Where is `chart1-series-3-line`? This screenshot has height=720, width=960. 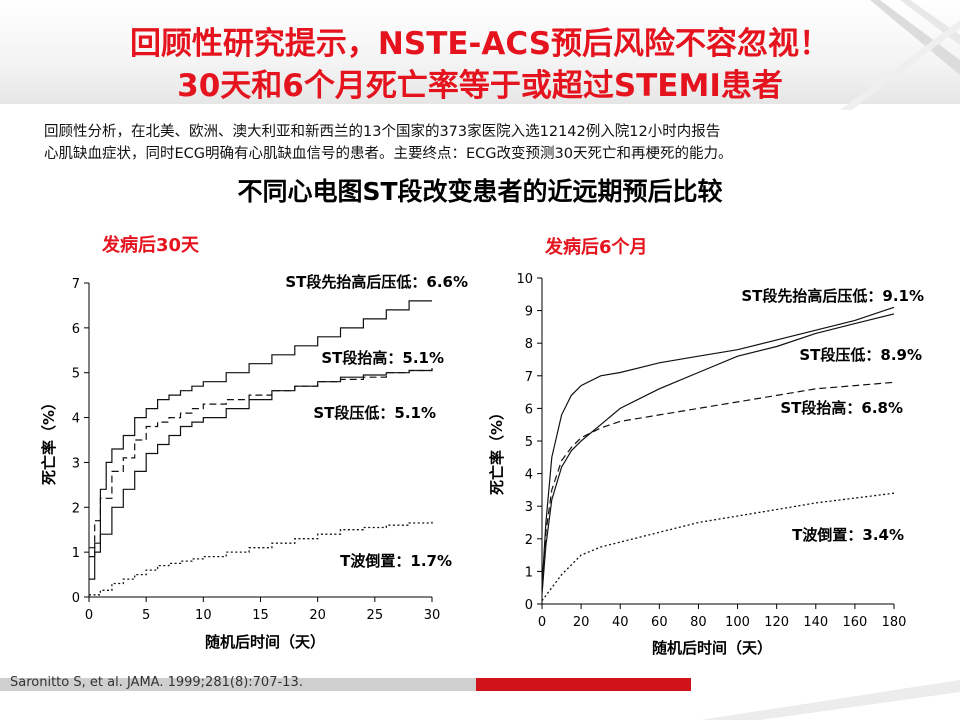 chart1-series-3-line is located at coordinates (261, 463).